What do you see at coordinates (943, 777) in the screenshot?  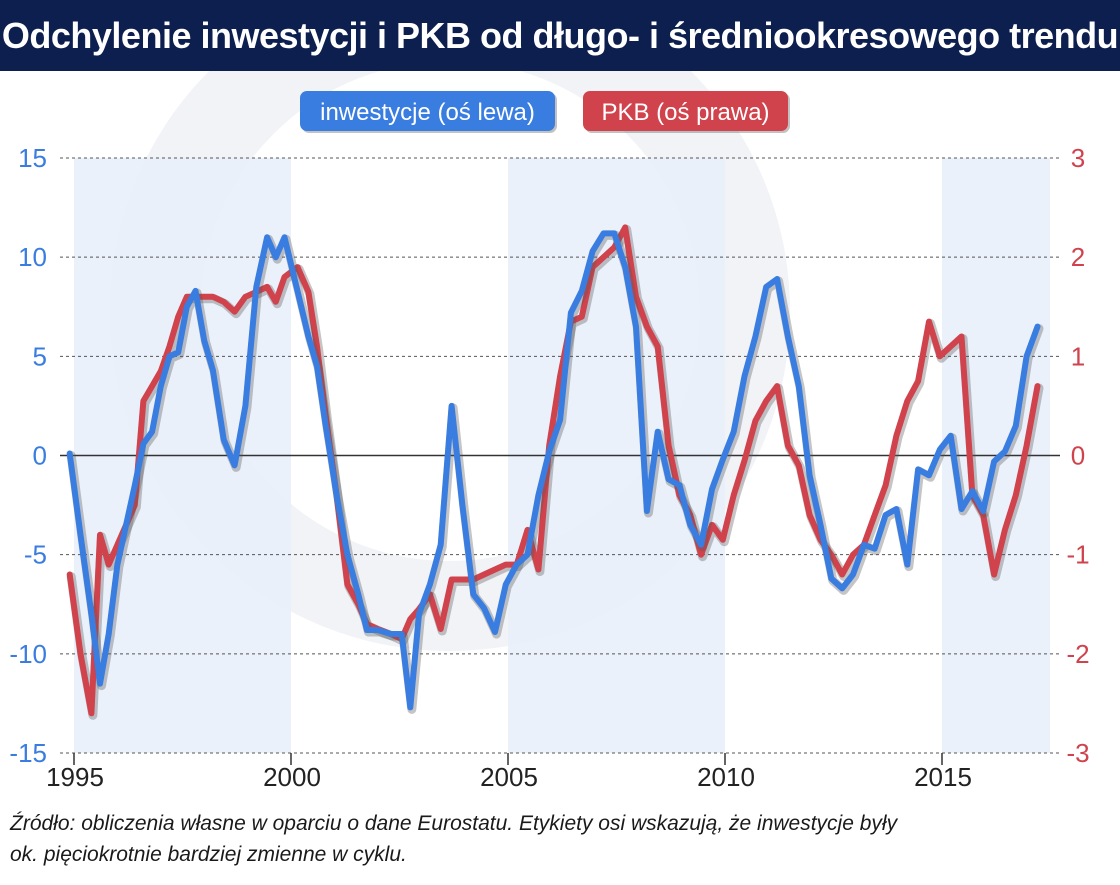 I see `x-tick-label: 2015` at bounding box center [943, 777].